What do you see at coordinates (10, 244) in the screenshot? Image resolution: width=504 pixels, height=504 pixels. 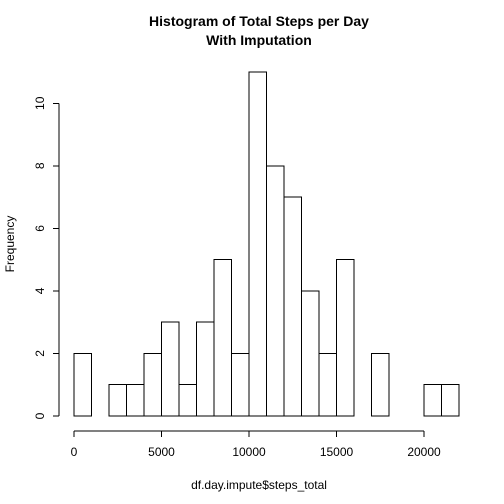 I see `y-axis-label: Frequency` at bounding box center [10, 244].